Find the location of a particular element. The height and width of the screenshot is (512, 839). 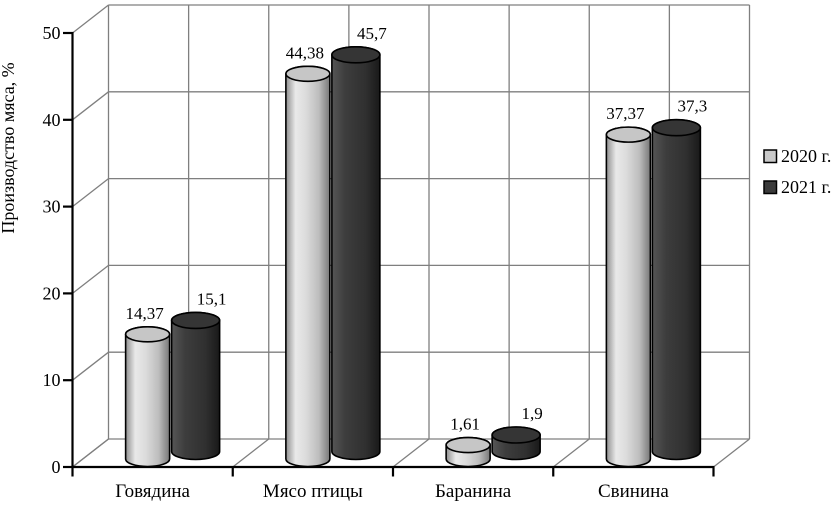

category-labels: Говядина Мясо птицы Баранина Свинина is located at coordinates (392, 491).